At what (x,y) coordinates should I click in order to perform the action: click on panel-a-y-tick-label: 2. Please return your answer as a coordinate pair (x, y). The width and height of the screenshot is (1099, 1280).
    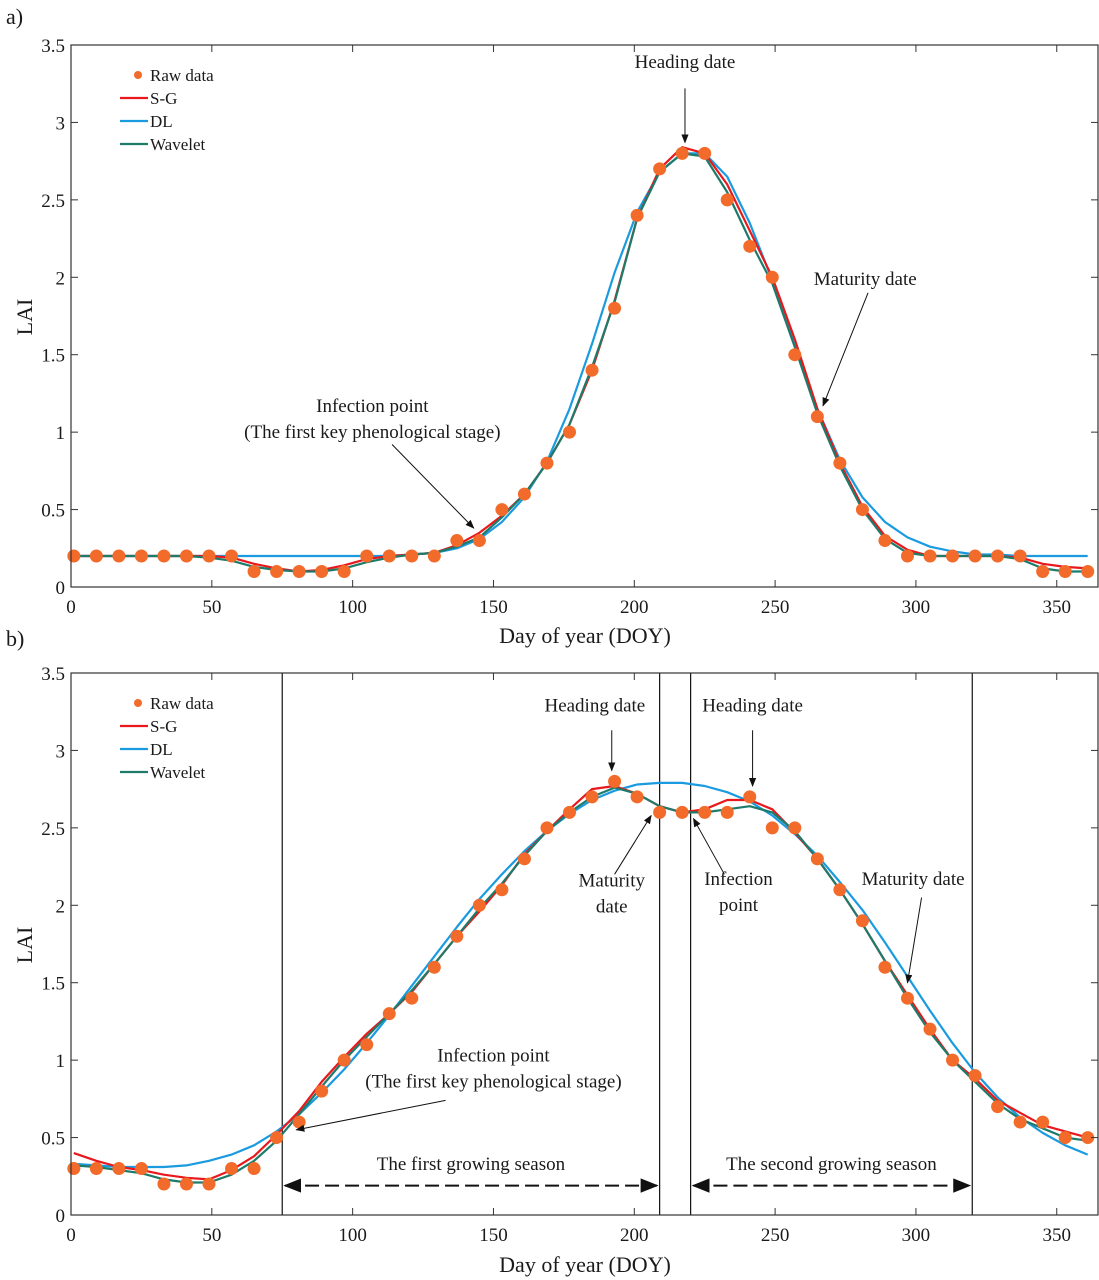
    Looking at the image, I should click on (61, 278).